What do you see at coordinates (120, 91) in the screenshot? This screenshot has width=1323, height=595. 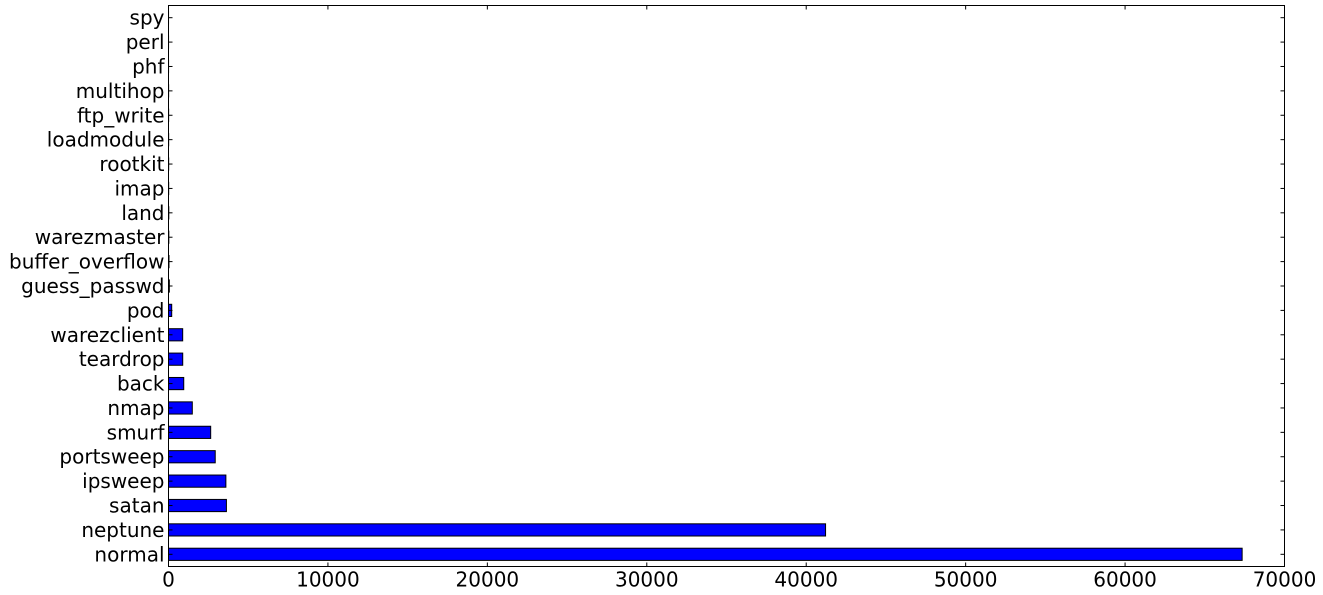 I see `y-tick-label: multihop` at bounding box center [120, 91].